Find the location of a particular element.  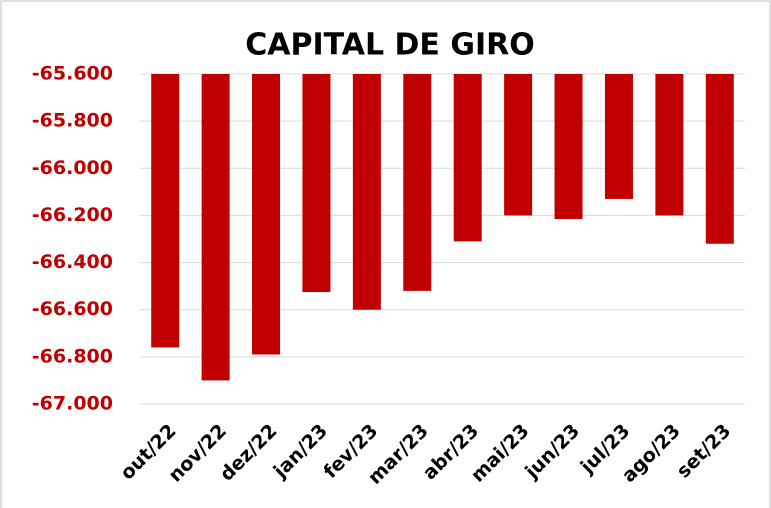

y-tick-label: -66.000 is located at coordinates (72, 168).